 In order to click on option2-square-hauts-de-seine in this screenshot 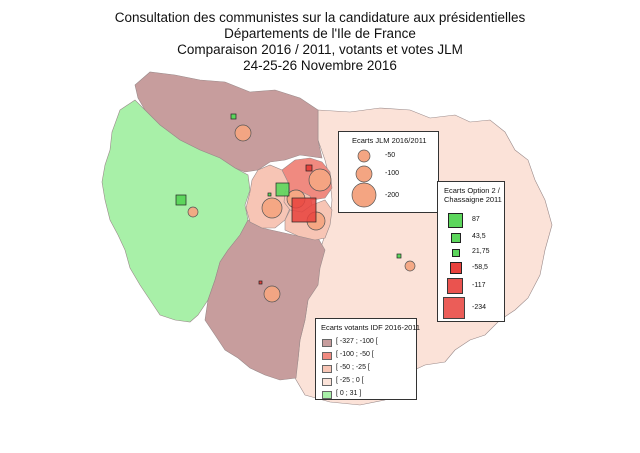, I will do `click(282, 189)`.